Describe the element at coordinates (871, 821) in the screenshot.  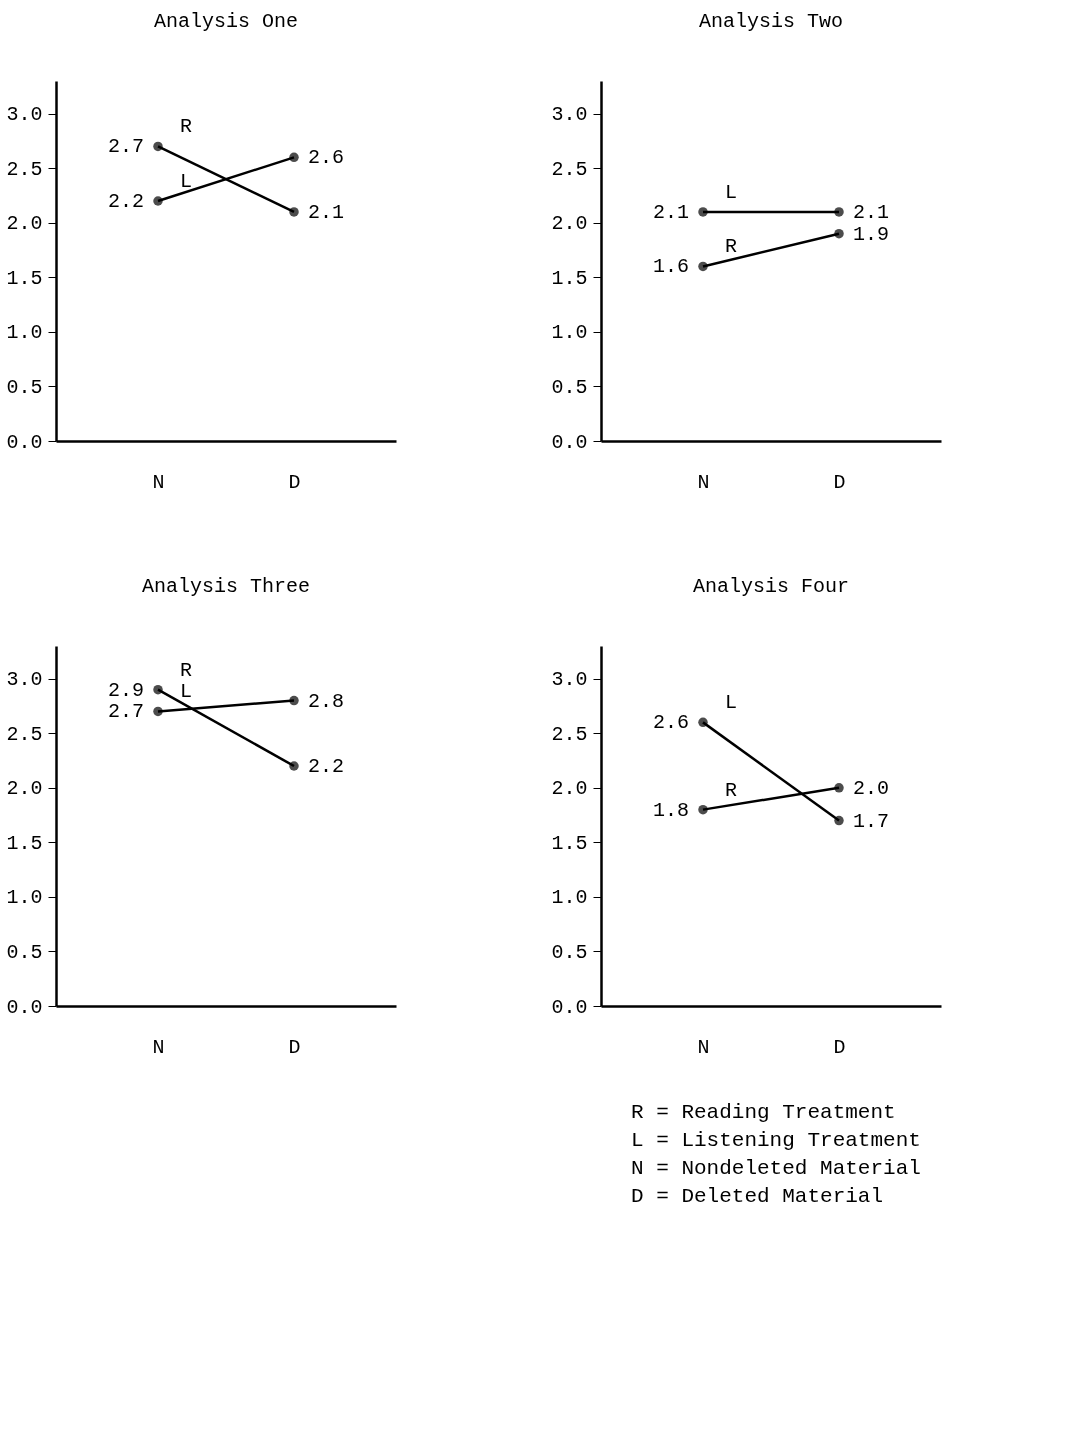
I see `data-label: 1.7` at that location.